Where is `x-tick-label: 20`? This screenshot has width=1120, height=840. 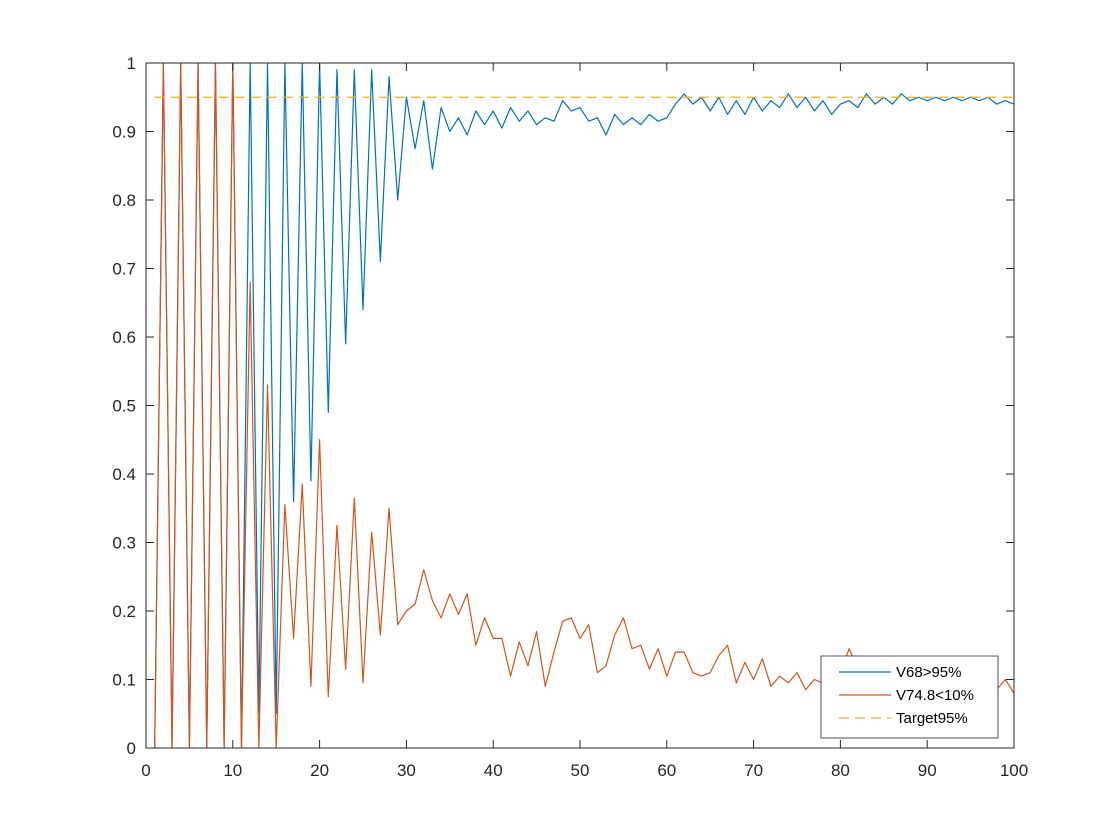 x-tick-label: 20 is located at coordinates (319, 770).